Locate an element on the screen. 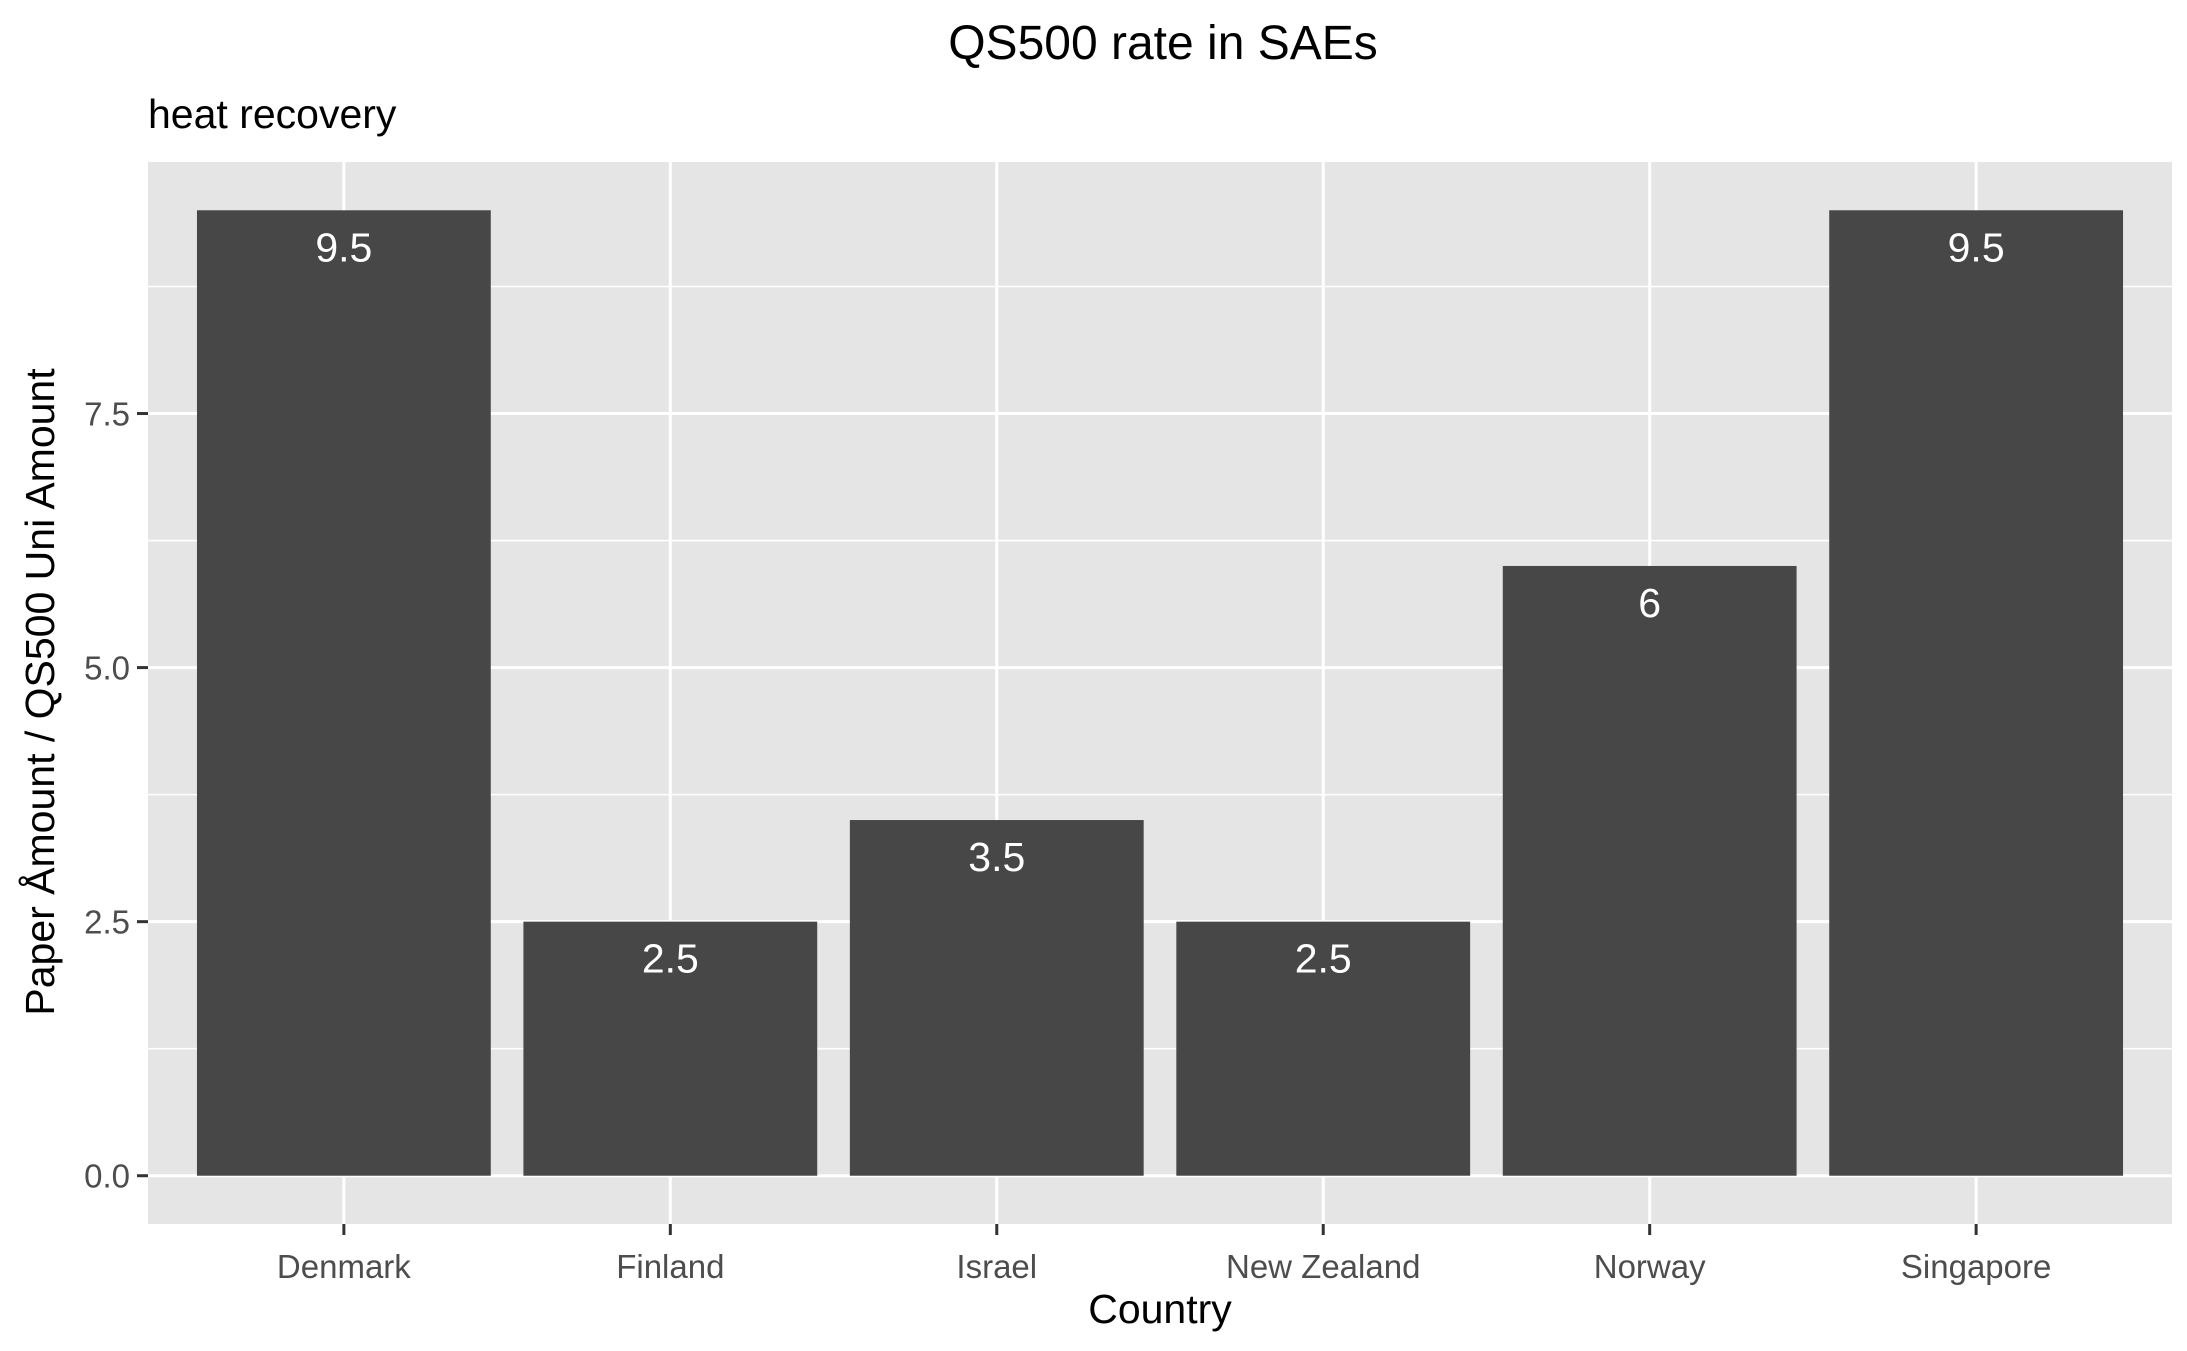 The width and height of the screenshot is (2187, 1351). bar-norway is located at coordinates (1649, 870).